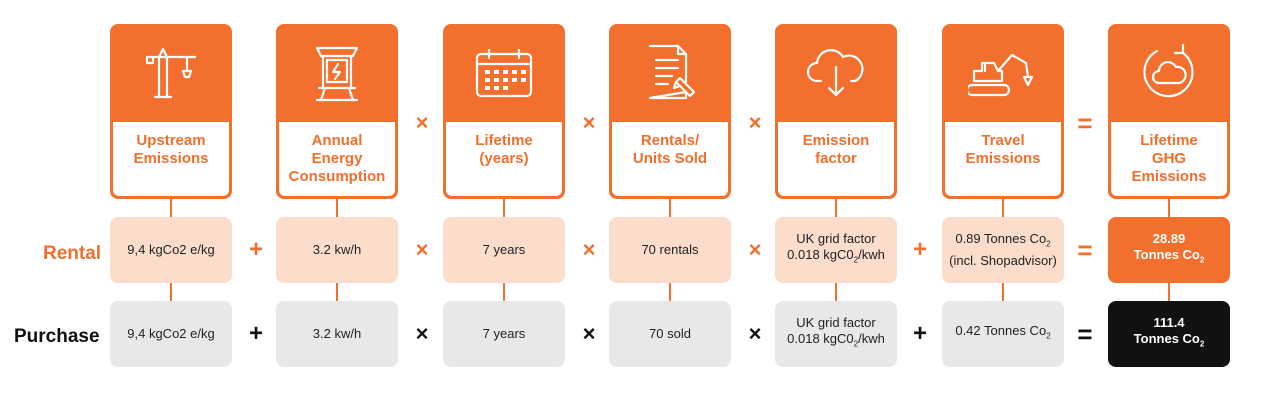 This screenshot has width=1264, height=408. I want to click on purchase-energy-cell: 3.2 kw/h, so click(337, 334).